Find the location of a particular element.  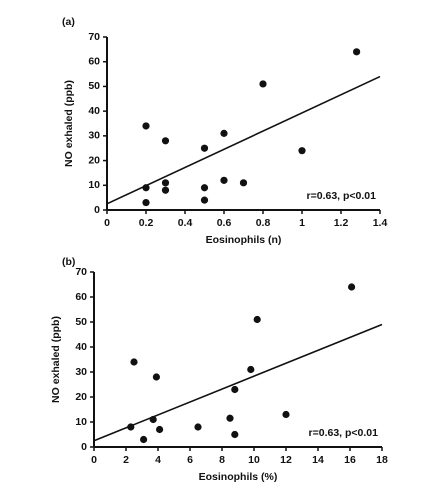

x-tick-label: 12 is located at coordinates (286, 460).